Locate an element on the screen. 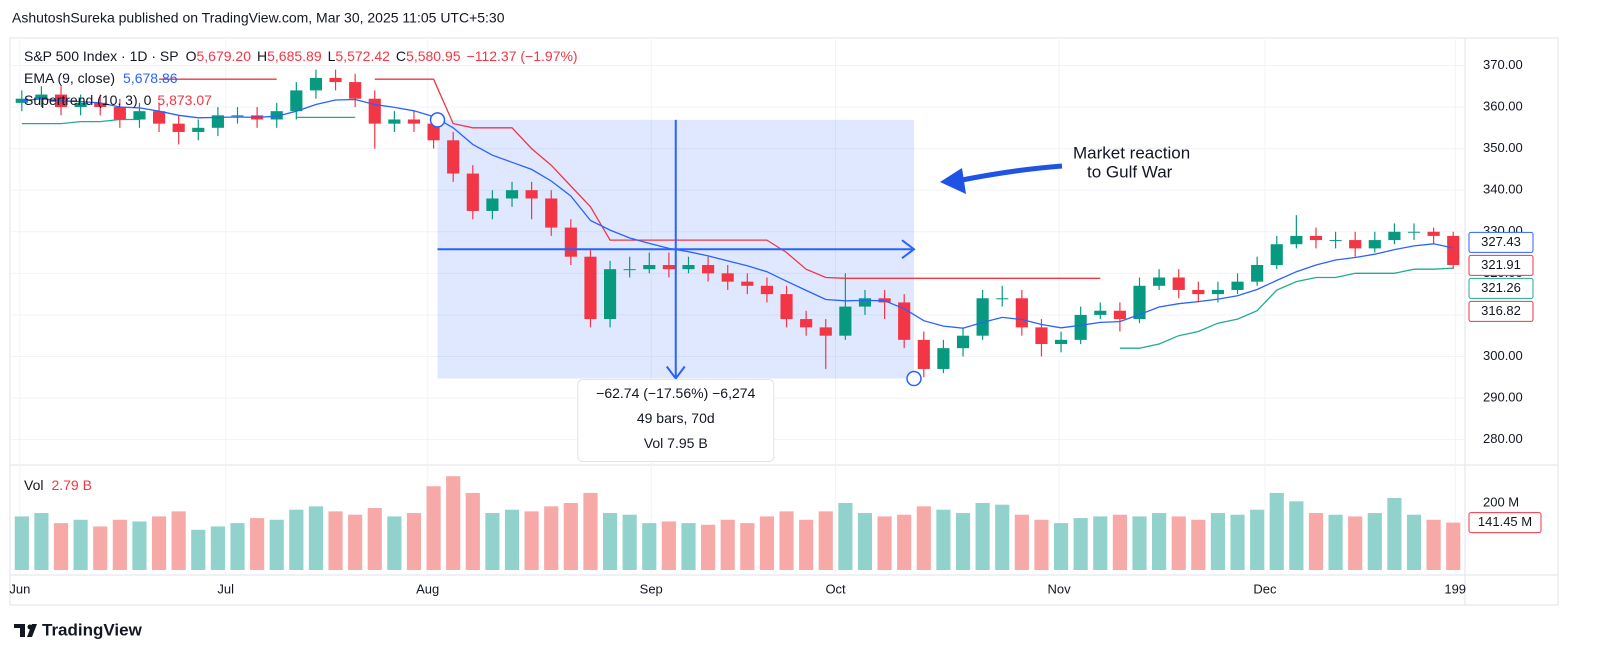  y-tick-label: 280.00 is located at coordinates (1503, 438).